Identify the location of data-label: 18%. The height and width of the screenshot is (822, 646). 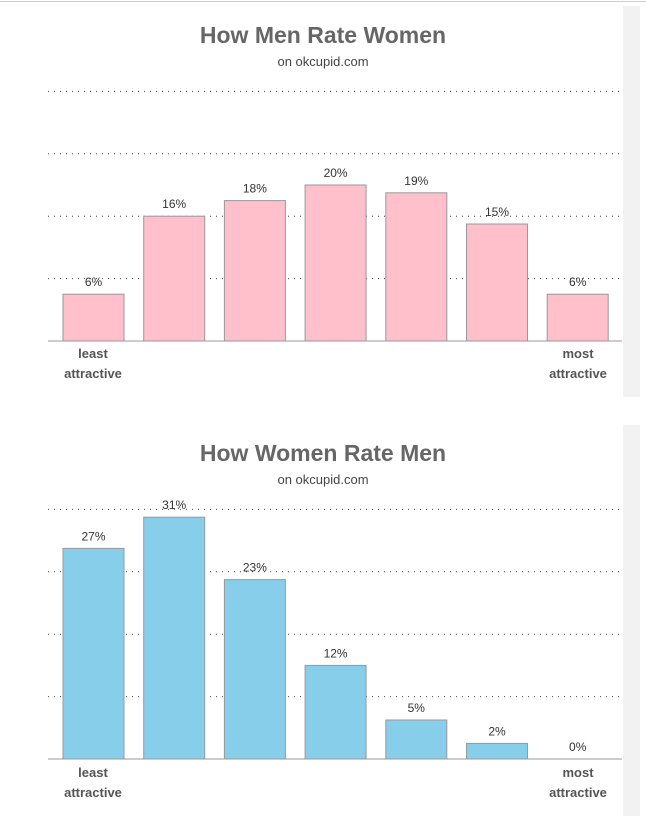
(255, 189).